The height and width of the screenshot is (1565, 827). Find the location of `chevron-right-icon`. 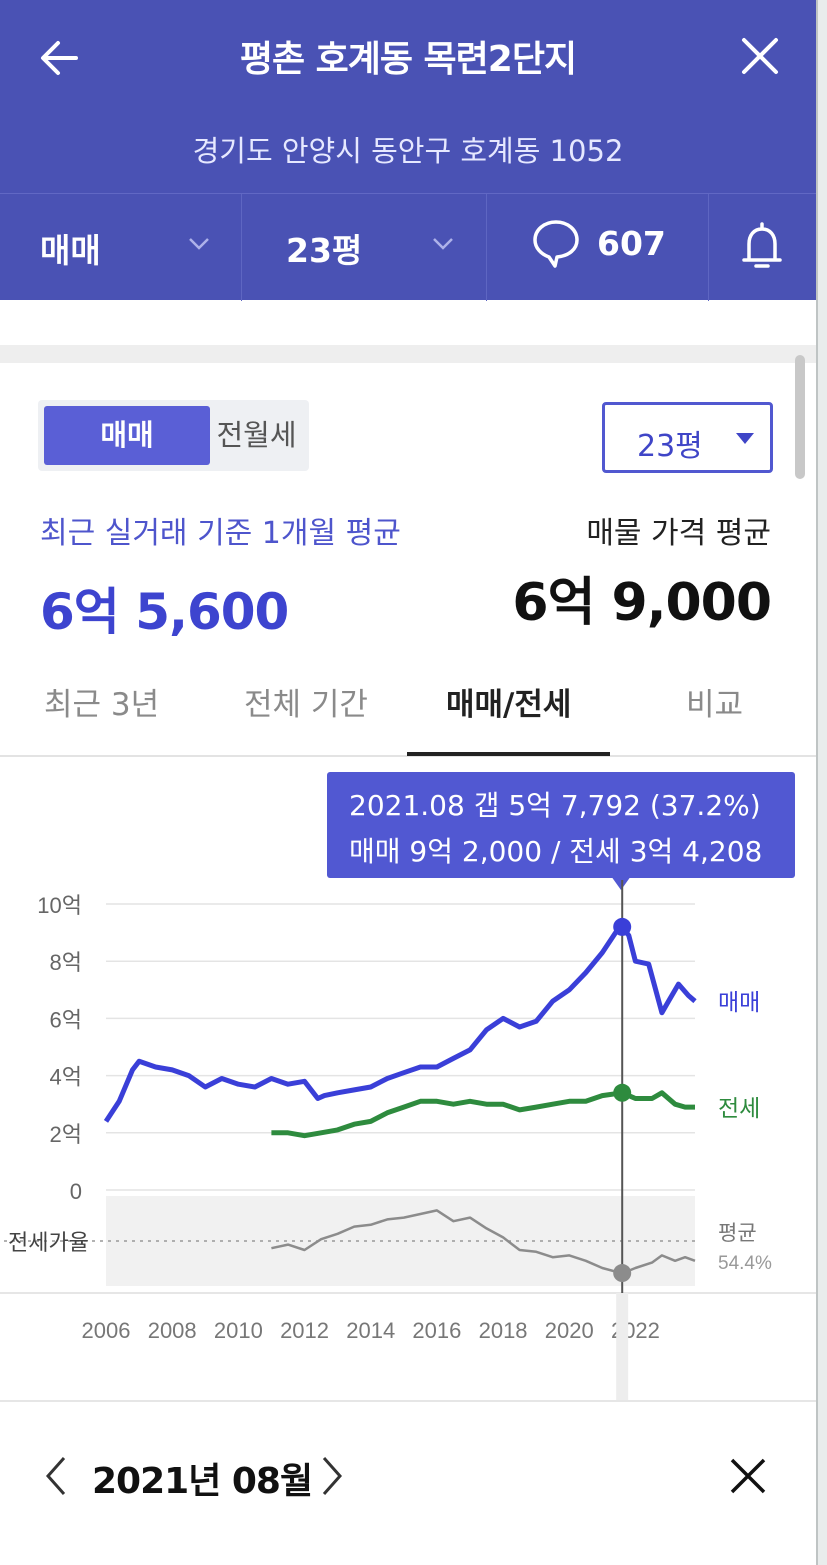

chevron-right-icon is located at coordinates (332, 1476).